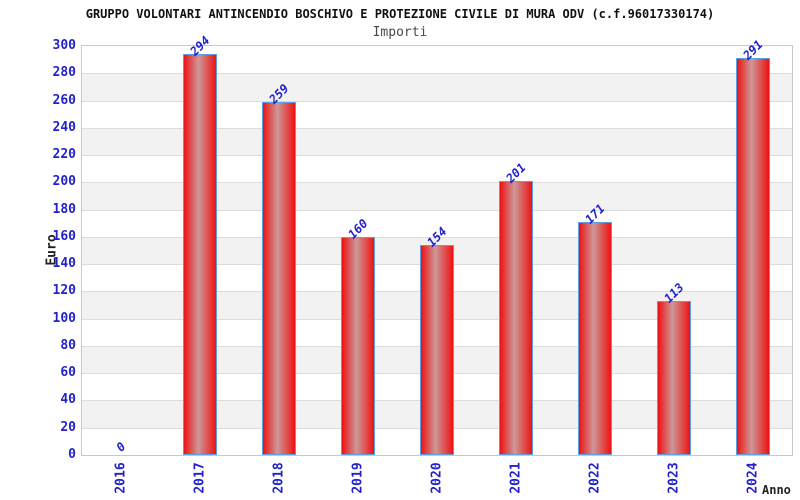 This screenshot has width=800, height=500. I want to click on y-tick-label: 180, so click(64, 209).